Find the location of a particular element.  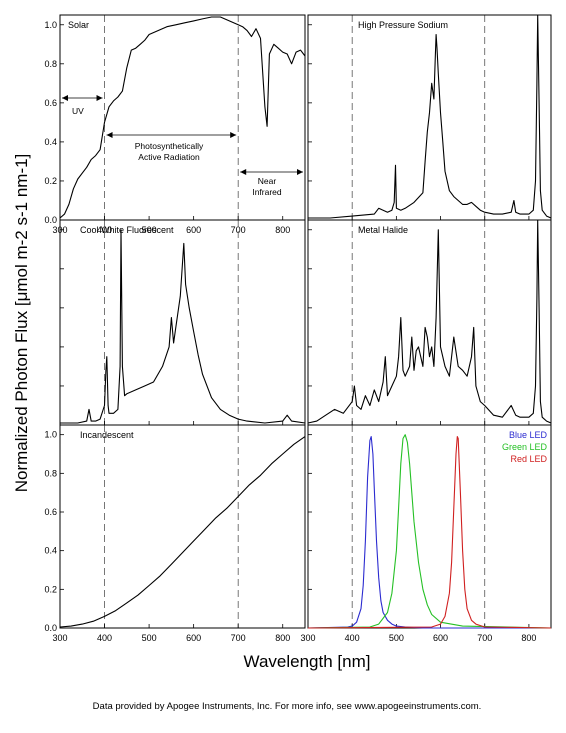

uv-arrow-head-right is located at coordinates (99, 98).